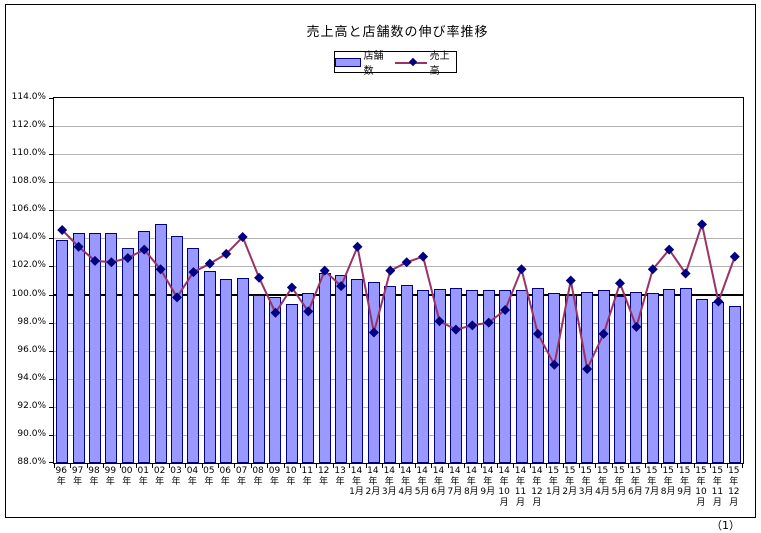 The height and width of the screenshot is (533, 761). I want to click on y-axis-tick-label: 96.0%, so click(31, 349).